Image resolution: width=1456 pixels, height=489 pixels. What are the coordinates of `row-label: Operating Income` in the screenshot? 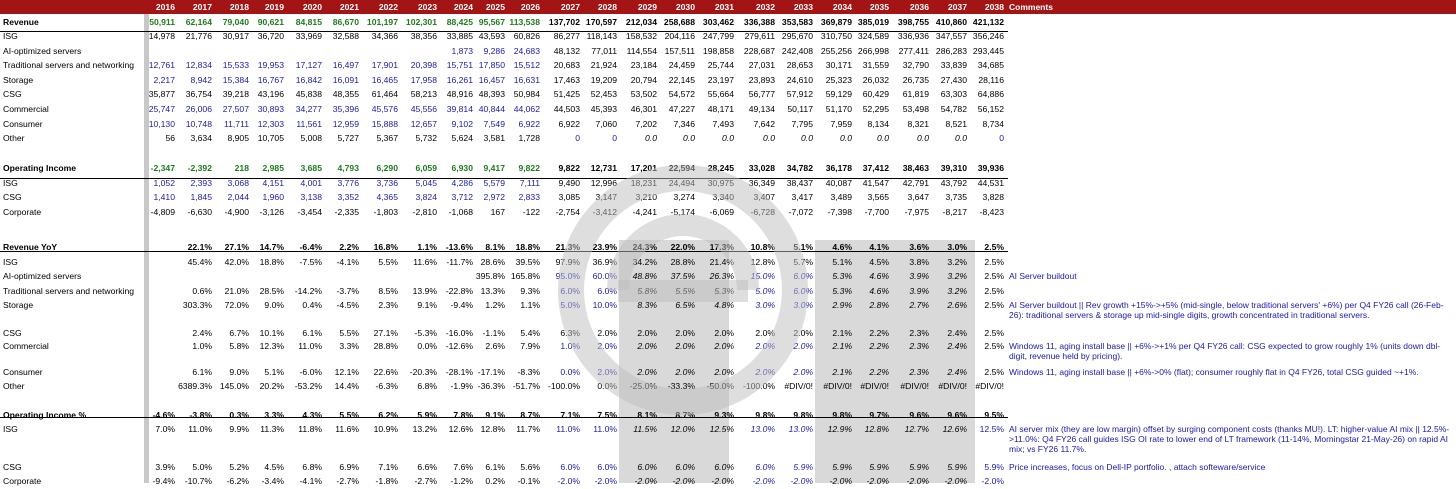 It's located at (40, 168).